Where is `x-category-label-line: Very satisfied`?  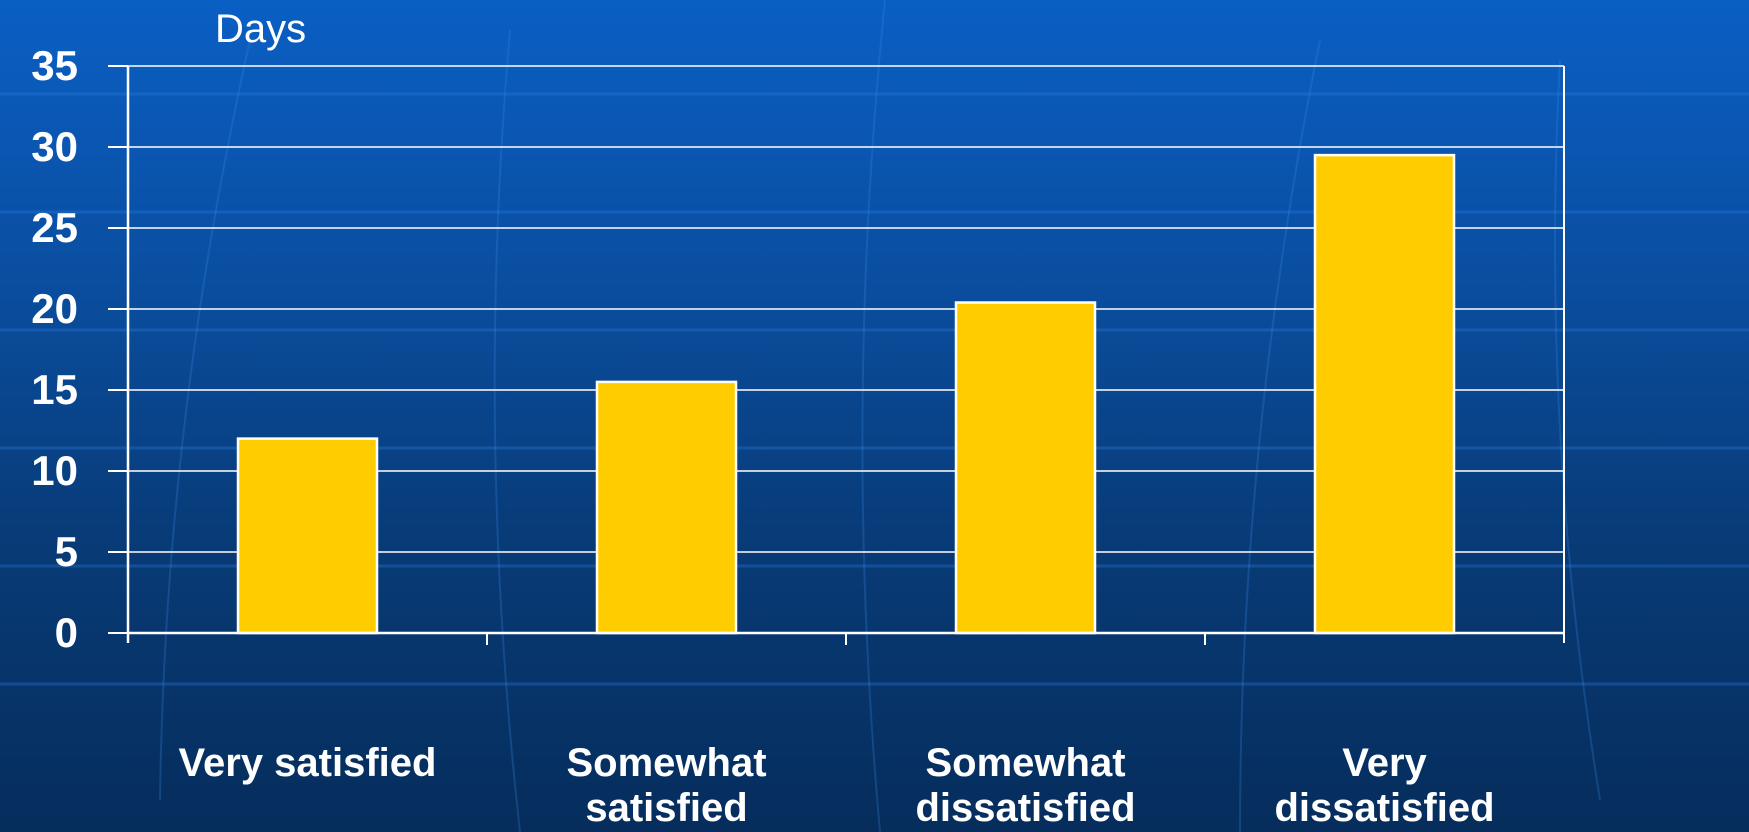 x-category-label-line: Very satisfied is located at coordinates (308, 763).